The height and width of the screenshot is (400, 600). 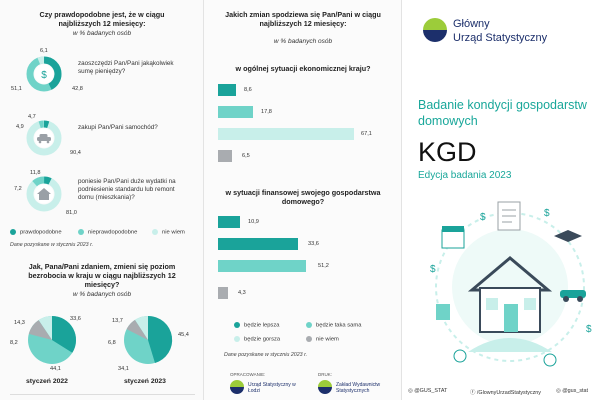 What do you see at coordinates (568, 236) in the screenshot?
I see `graduation-cap-icon` at bounding box center [568, 236].